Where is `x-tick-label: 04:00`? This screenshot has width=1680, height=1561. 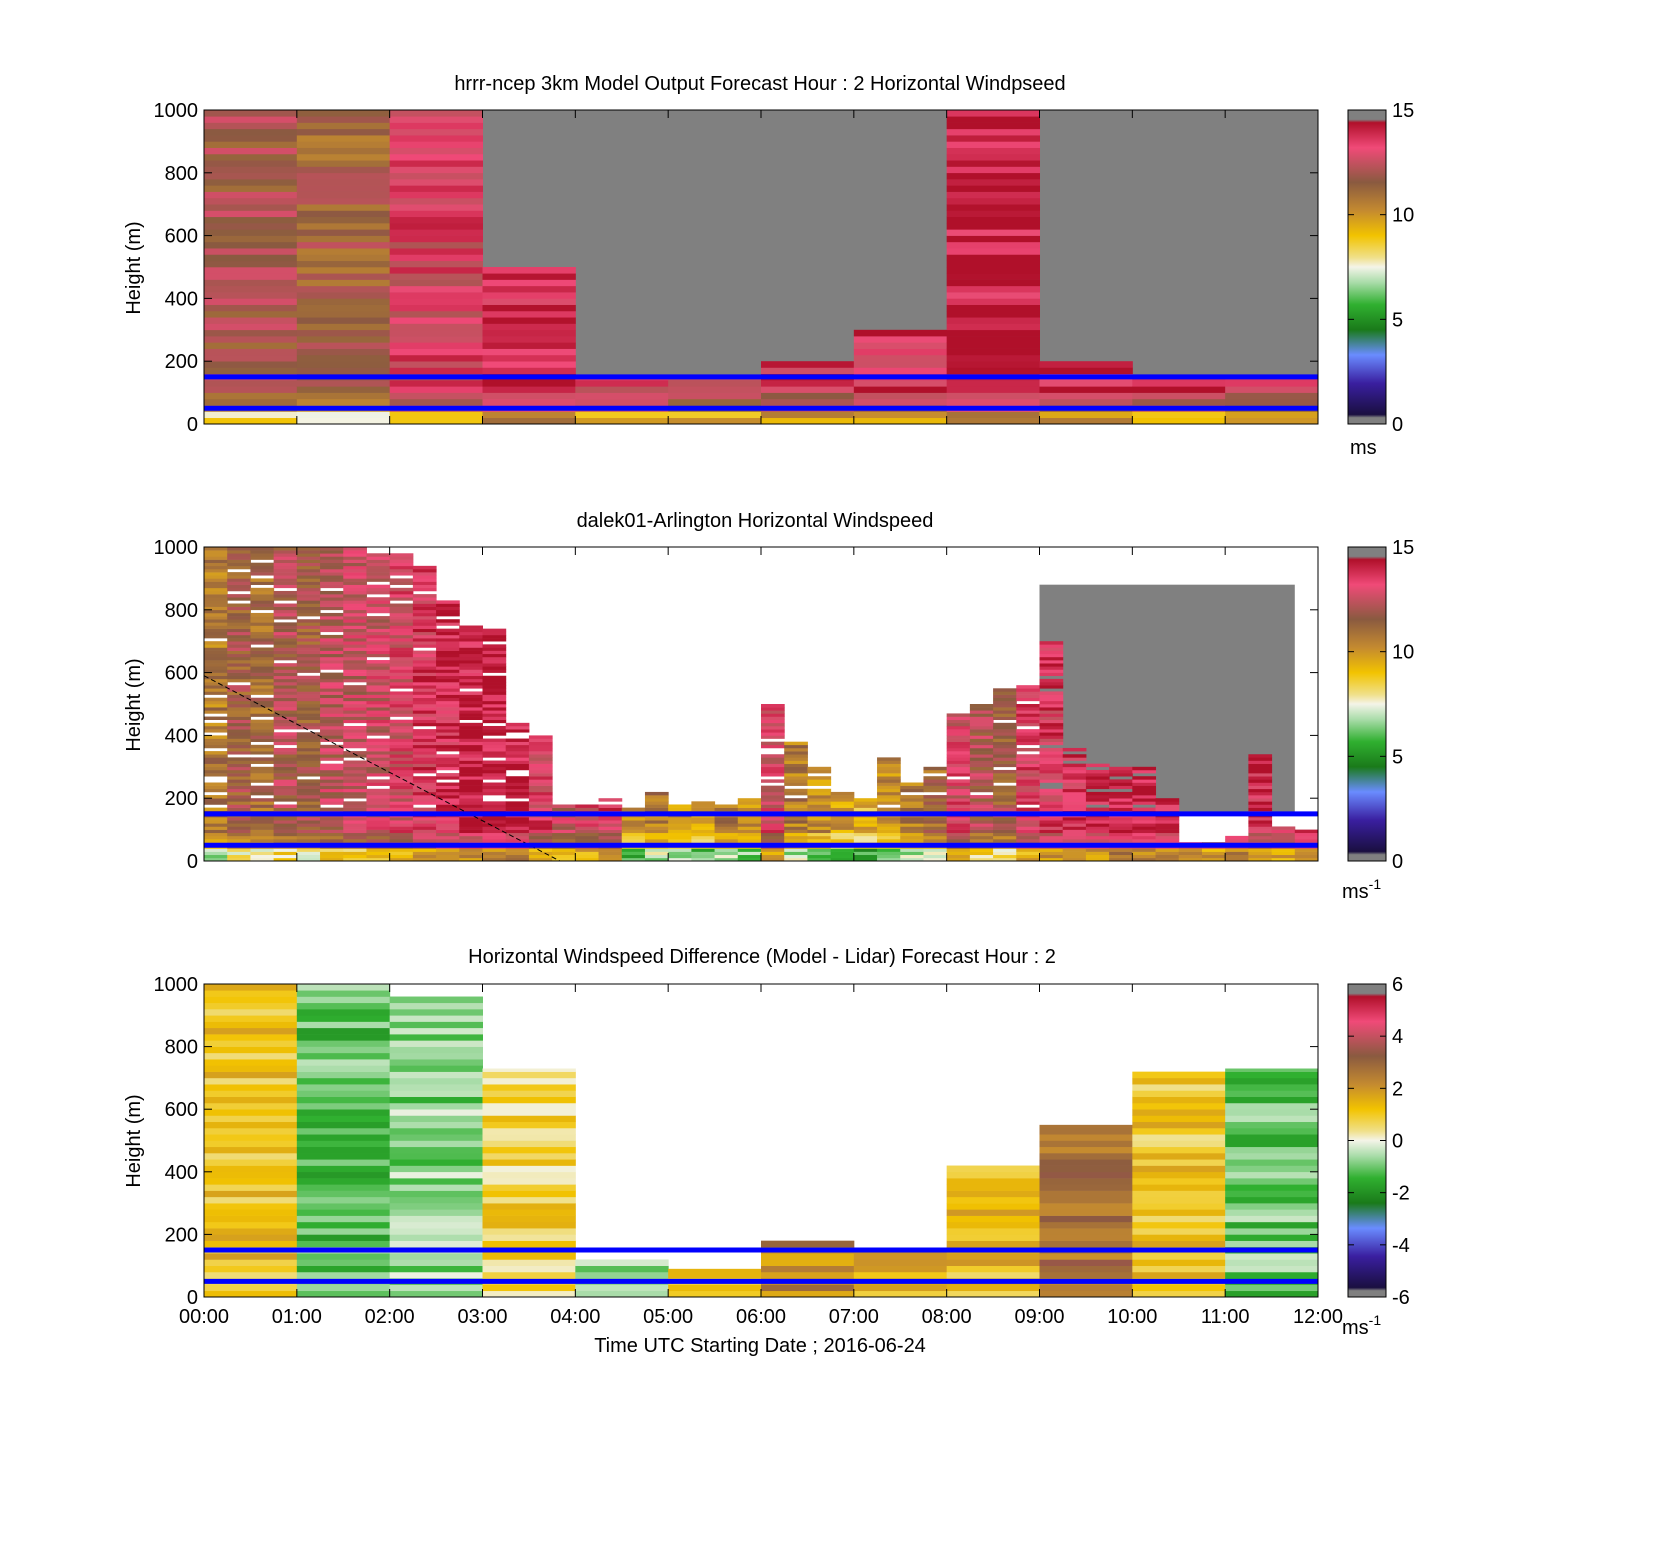
x-tick-label: 04:00 is located at coordinates (575, 1317).